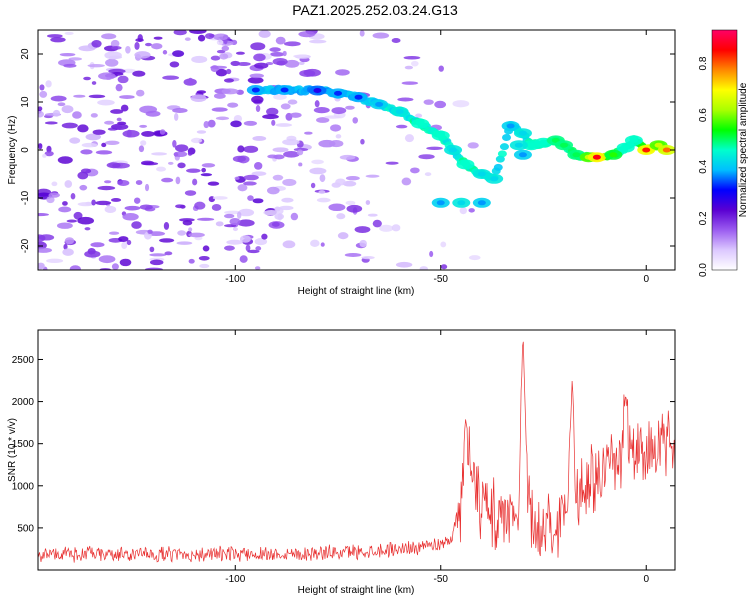 The height and width of the screenshot is (600, 750). Describe the element at coordinates (25, 102) in the screenshot. I see `spectrogram-y-tick-label: 10` at that location.